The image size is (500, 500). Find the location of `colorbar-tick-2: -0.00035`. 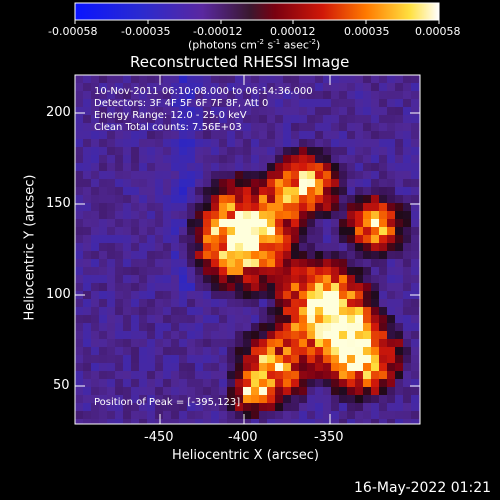

colorbar-tick-2: -0.00035 is located at coordinates (146, 31).